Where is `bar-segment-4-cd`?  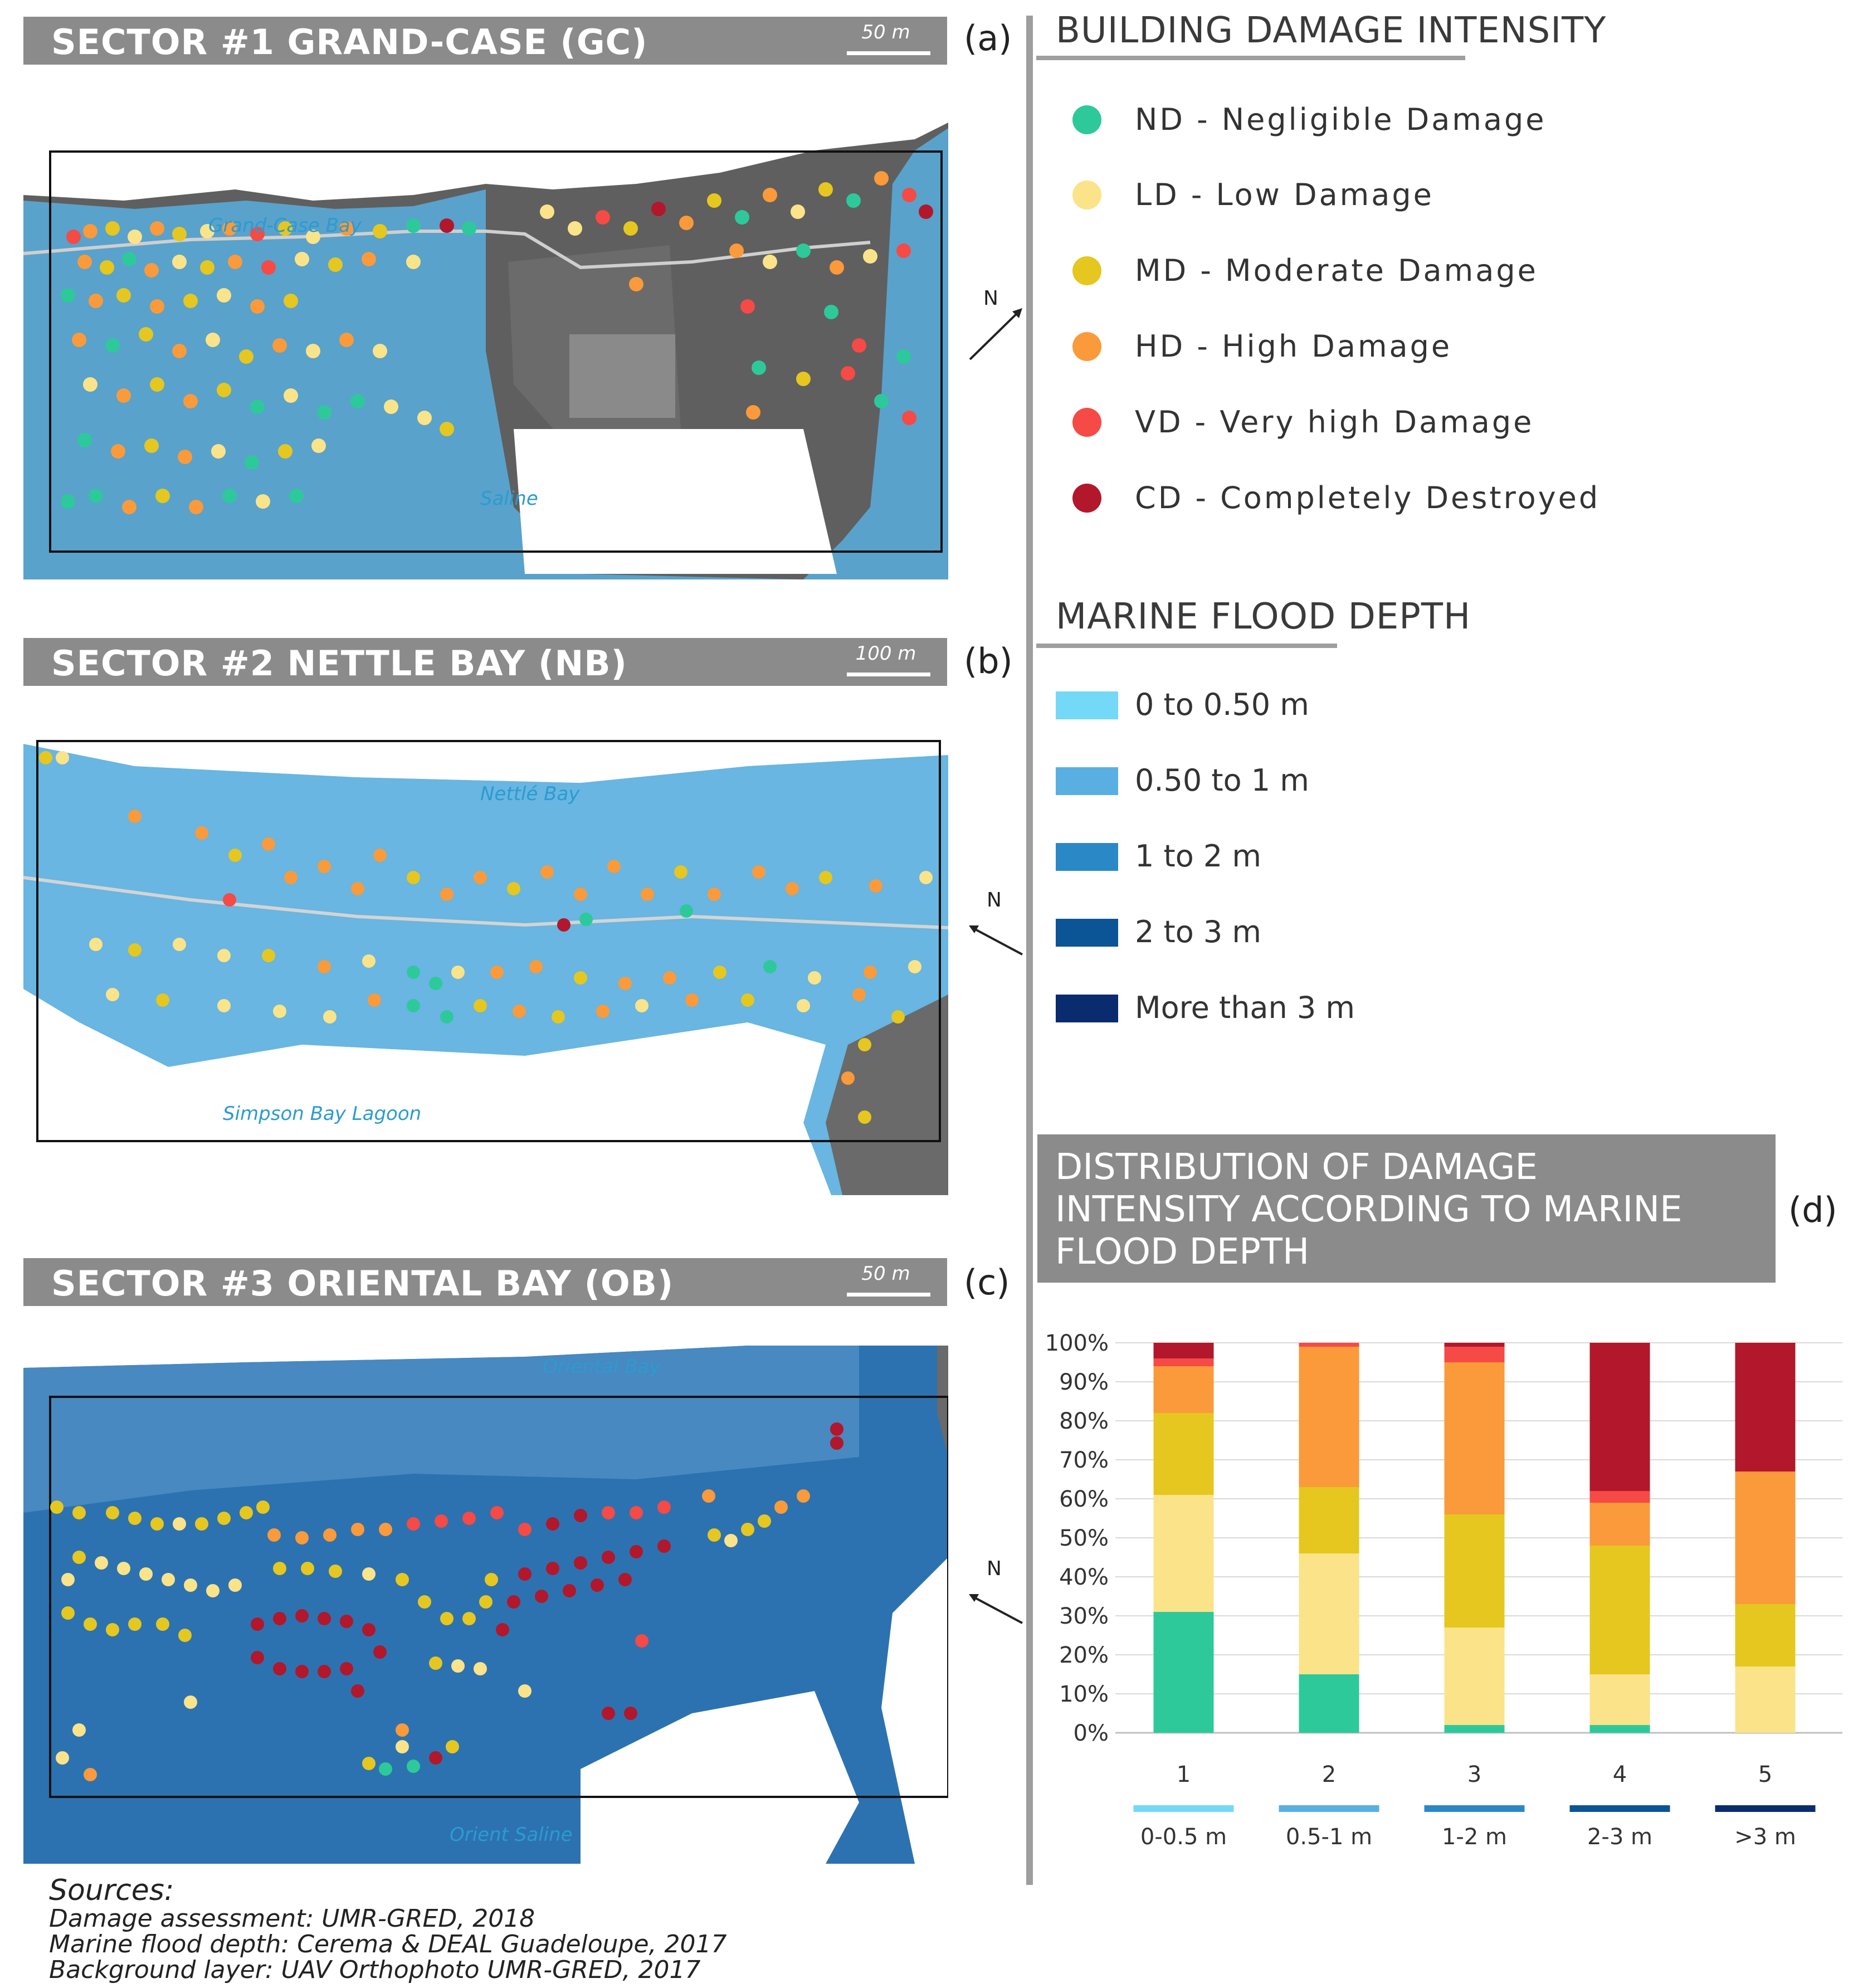
bar-segment-4-cd is located at coordinates (1620, 1417).